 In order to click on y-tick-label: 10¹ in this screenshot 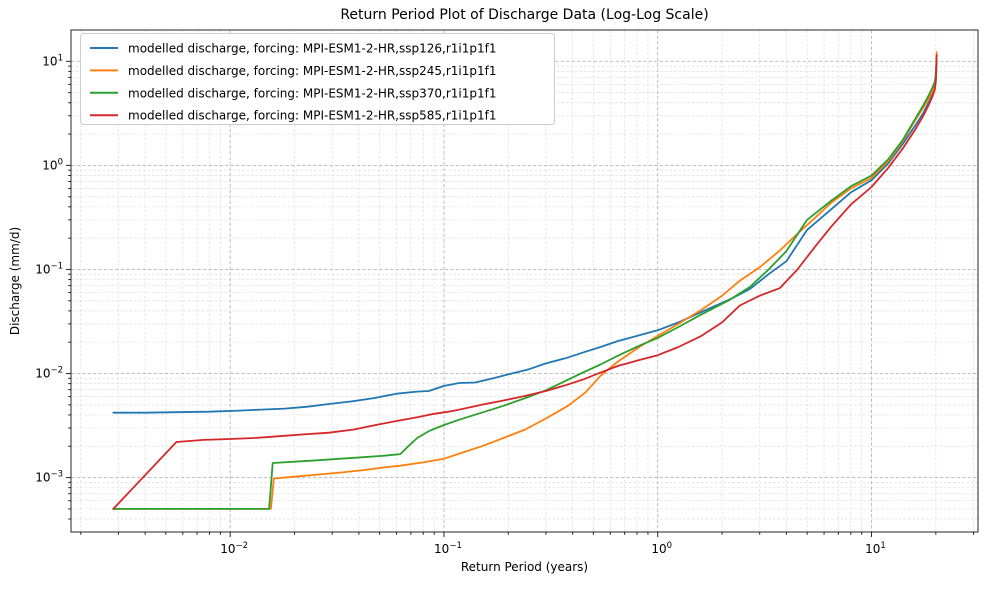, I will do `click(52, 60)`.